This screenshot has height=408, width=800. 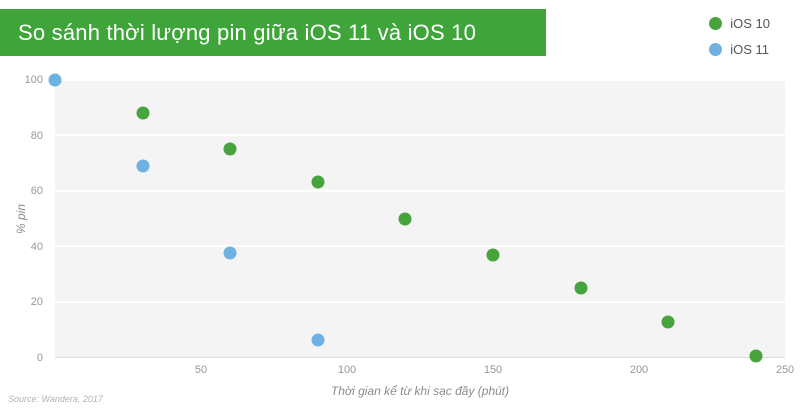 I want to click on x-tick-label: 250, so click(x=785, y=370).